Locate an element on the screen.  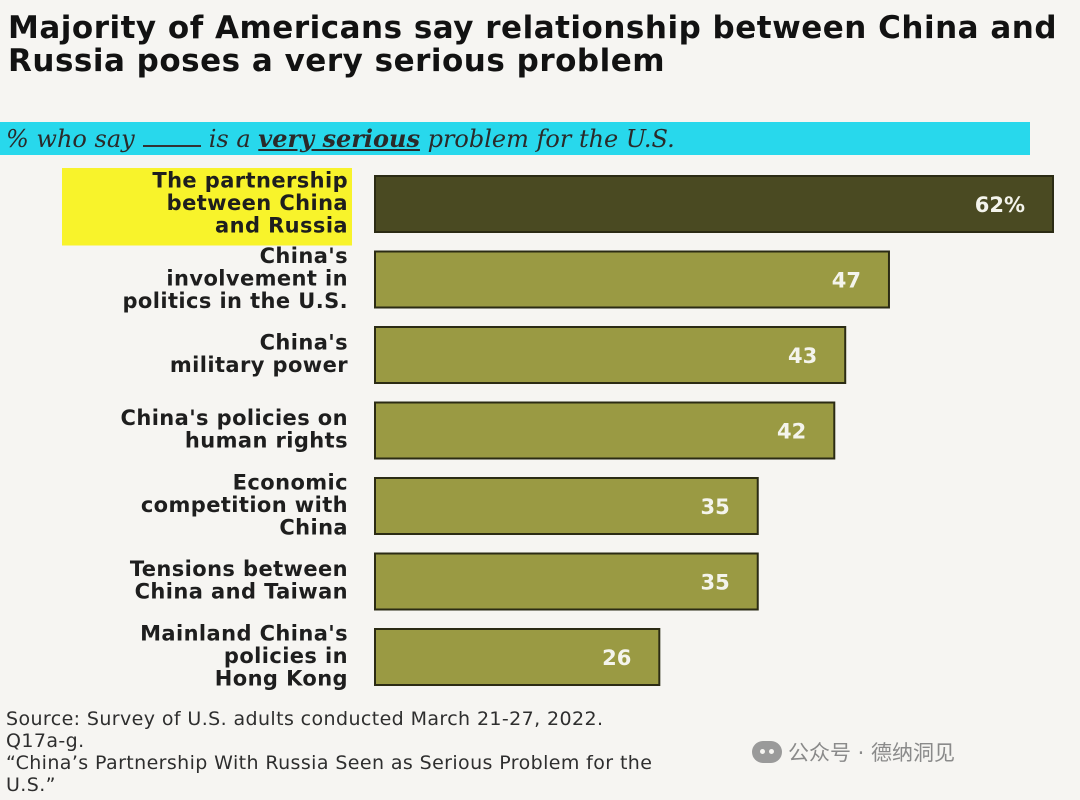
subtitle-highlight-band is located at coordinates (515, 138).